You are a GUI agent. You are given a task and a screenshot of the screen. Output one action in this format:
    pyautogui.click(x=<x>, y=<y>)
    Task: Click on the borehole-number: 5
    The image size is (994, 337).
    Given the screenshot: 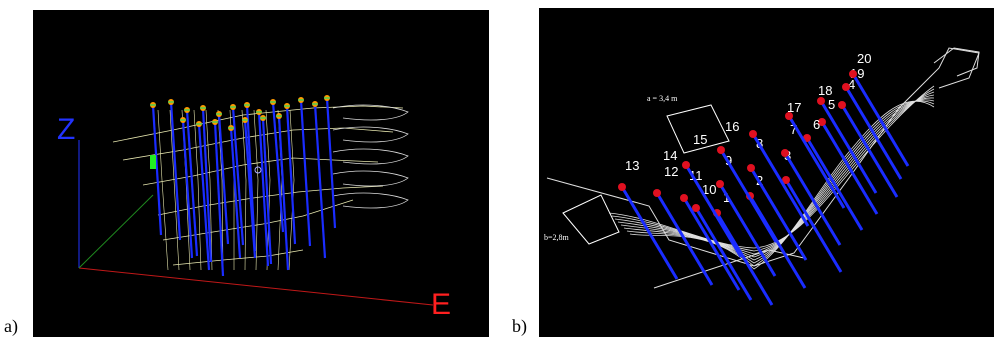 What is the action you would take?
    pyautogui.click(x=831, y=104)
    